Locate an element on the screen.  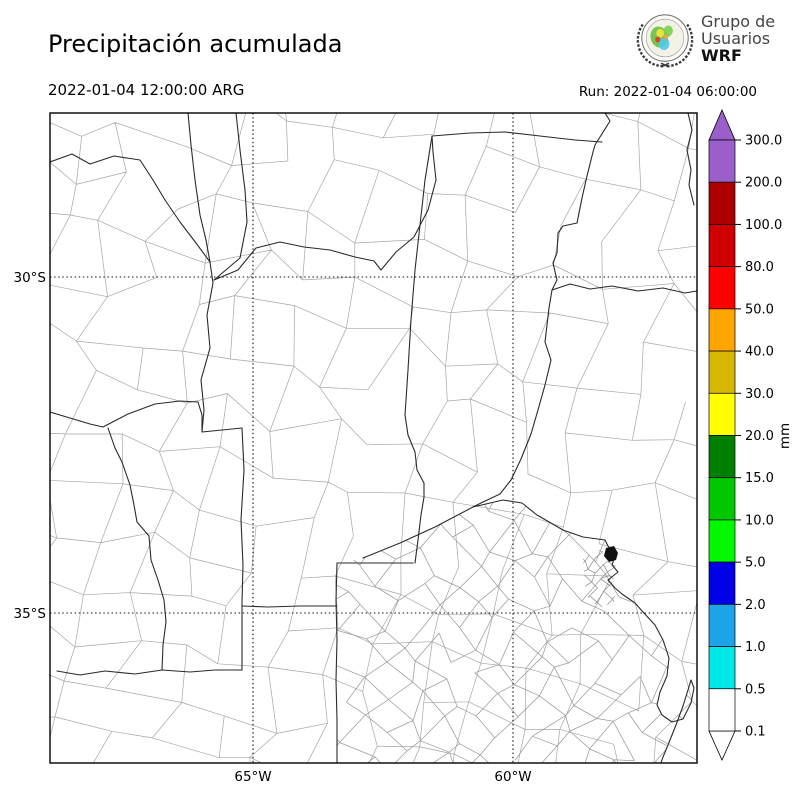
logo-text: Grupo de Usuarios WRF is located at coordinates (738, 39).